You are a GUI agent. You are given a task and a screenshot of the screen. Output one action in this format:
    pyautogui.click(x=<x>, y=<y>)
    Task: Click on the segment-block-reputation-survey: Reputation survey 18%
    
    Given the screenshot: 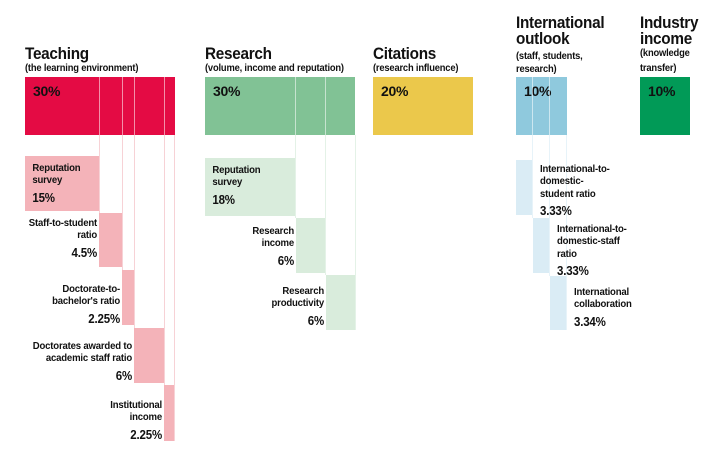 What is the action you would take?
    pyautogui.click(x=250, y=187)
    